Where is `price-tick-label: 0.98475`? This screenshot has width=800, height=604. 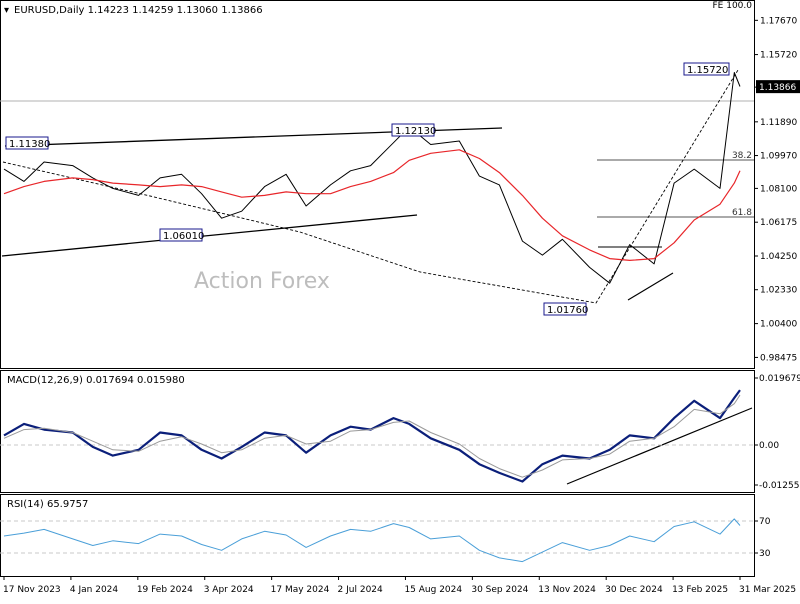
price-tick-label: 0.98475 is located at coordinates (778, 358).